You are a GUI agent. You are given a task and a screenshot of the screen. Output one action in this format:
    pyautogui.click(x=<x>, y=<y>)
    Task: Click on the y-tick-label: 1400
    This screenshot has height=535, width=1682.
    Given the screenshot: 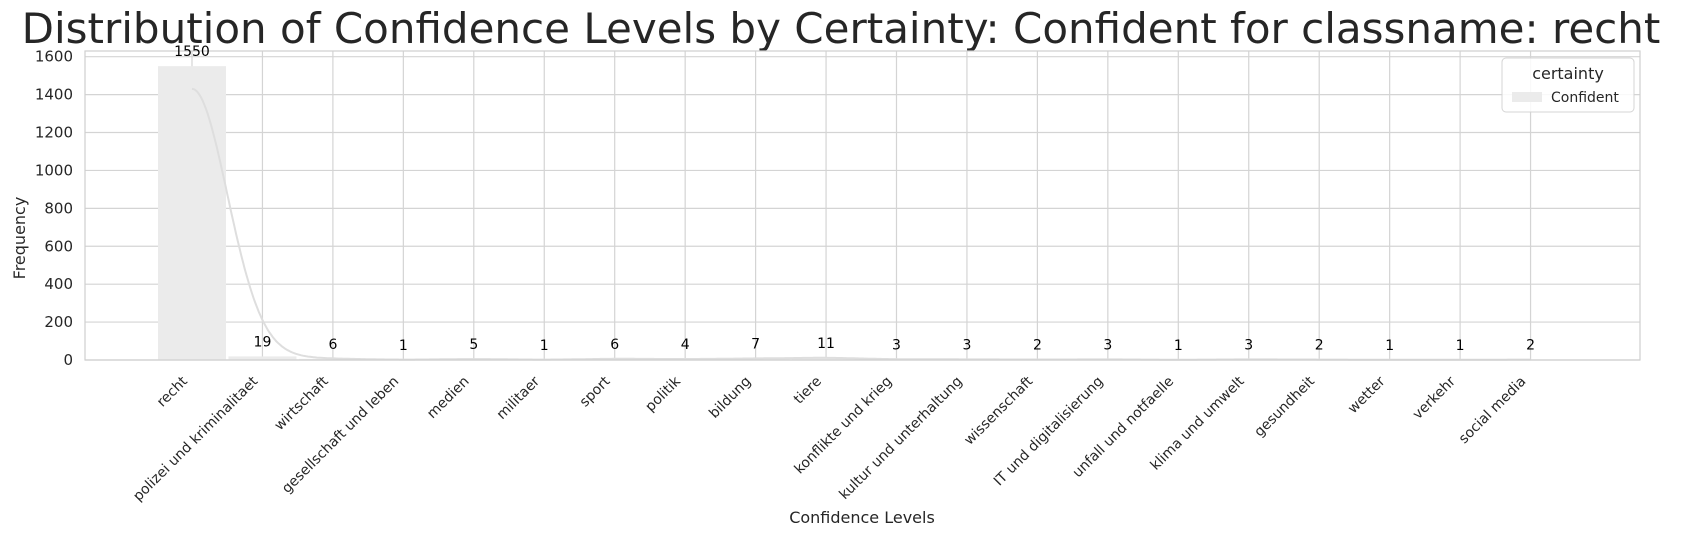 What is the action you would take?
    pyautogui.click(x=54, y=95)
    